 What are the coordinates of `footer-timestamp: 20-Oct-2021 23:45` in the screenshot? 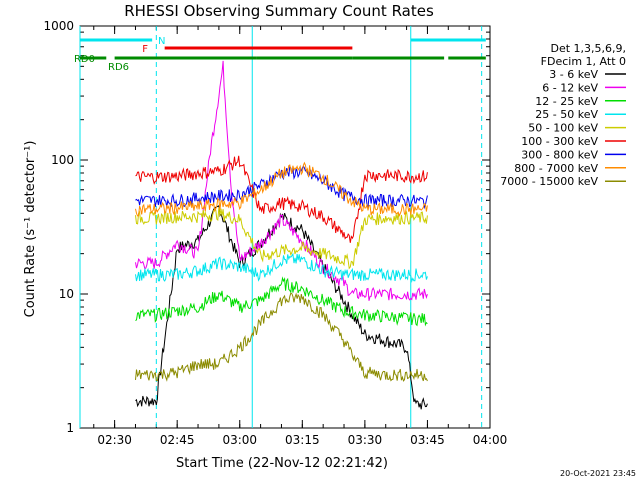 It's located at (598, 473).